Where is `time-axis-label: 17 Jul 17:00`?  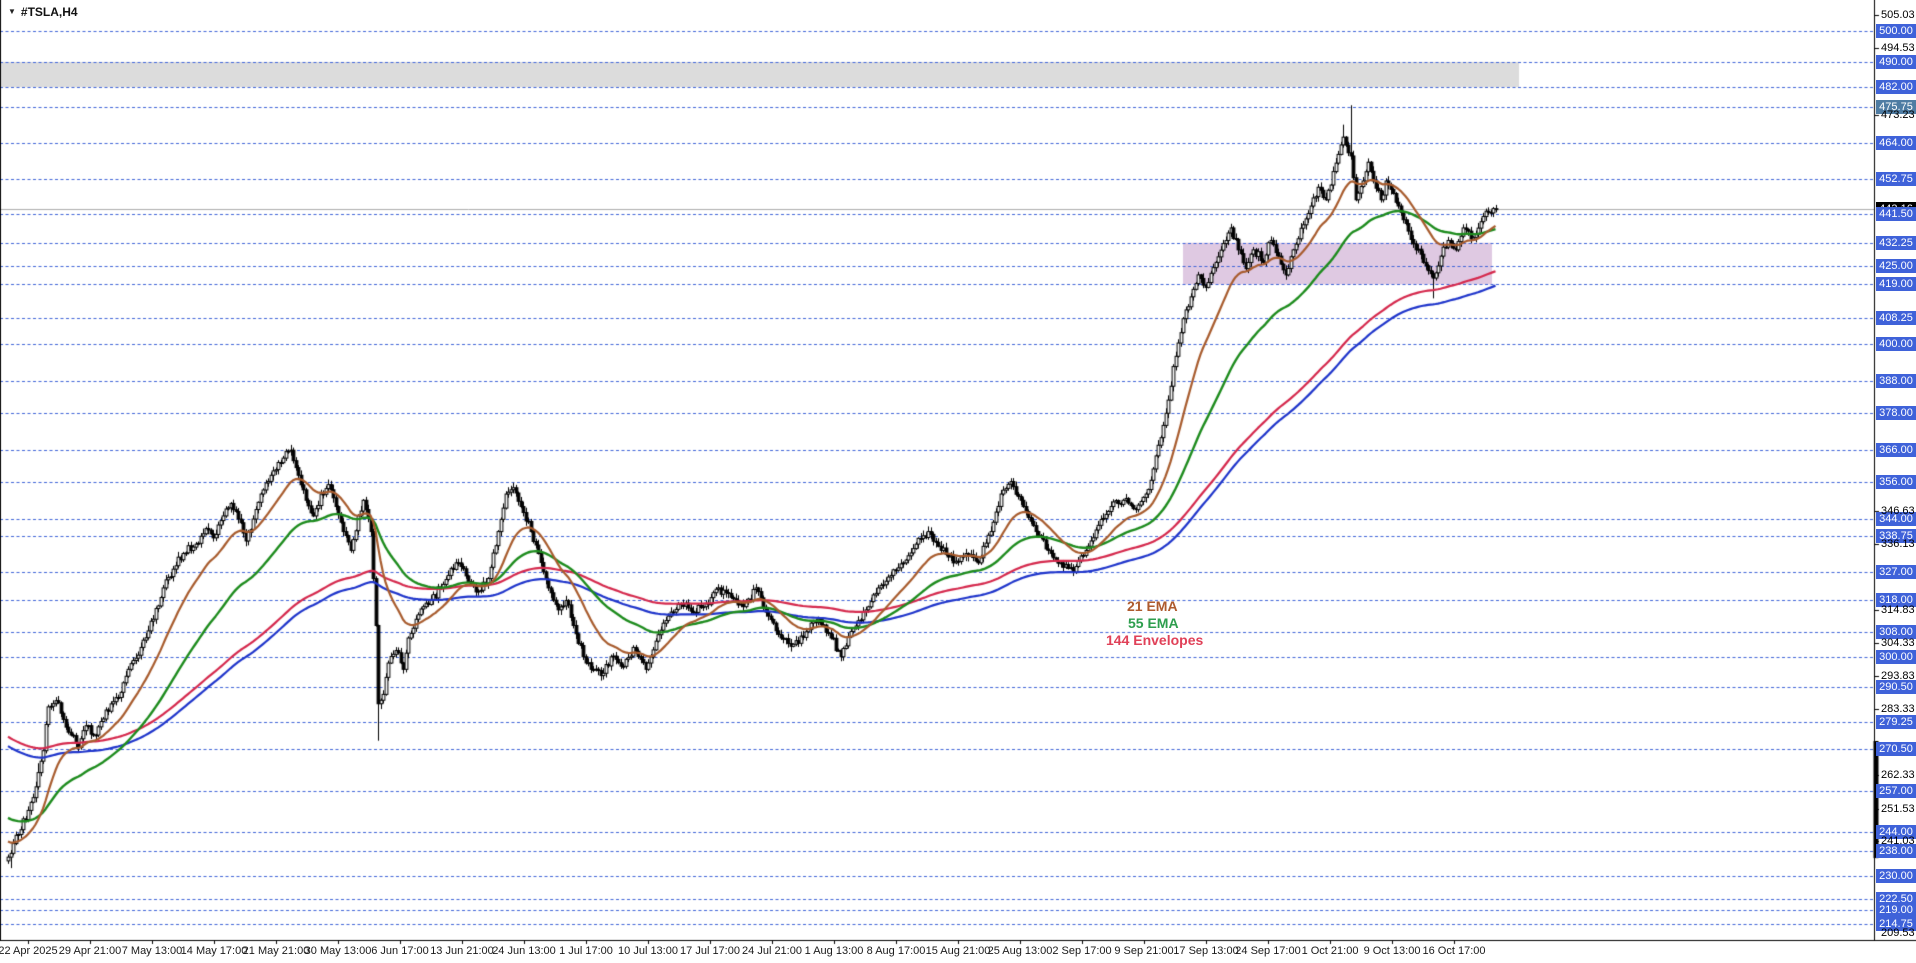 time-axis-label: 17 Jul 17:00 is located at coordinates (710, 951).